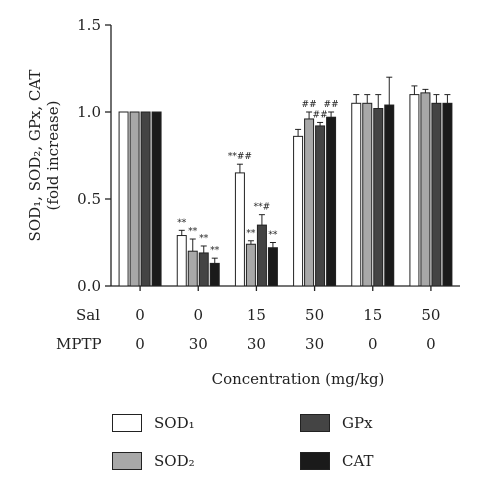 Image resolution: width=500 pixels, height=492 pixels. I want to click on row-label-mptp: MPTP, so click(79, 344).